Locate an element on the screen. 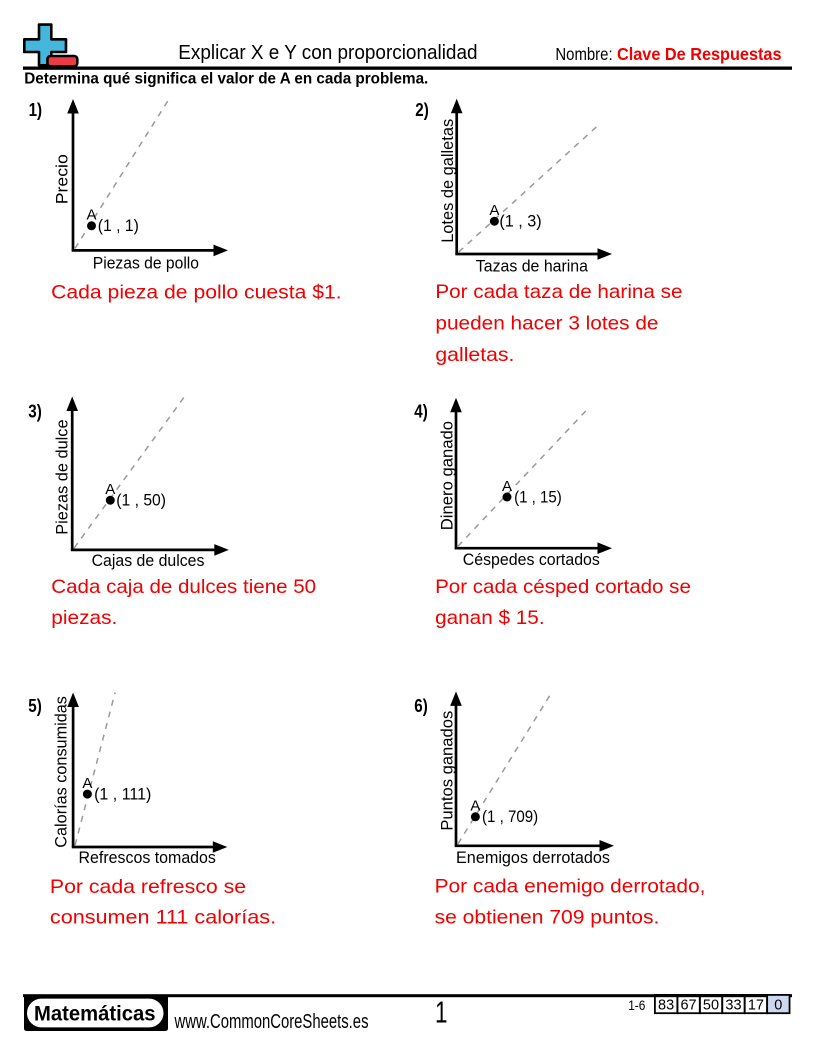  svg-text: 33 is located at coordinates (733, 1005).